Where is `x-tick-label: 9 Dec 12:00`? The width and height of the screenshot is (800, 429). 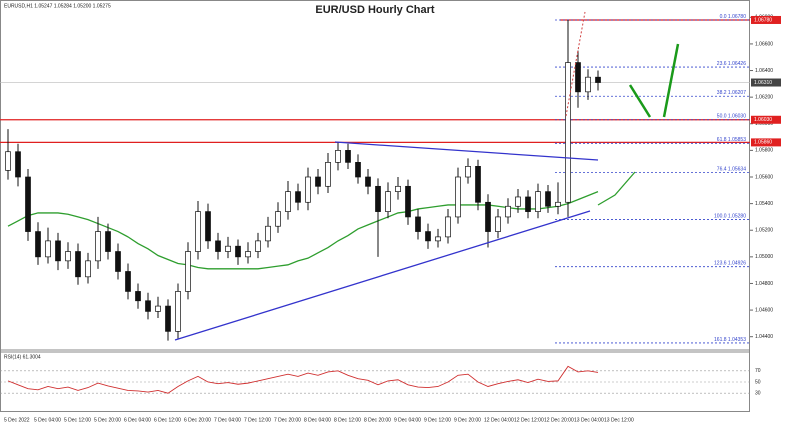
x-tick-label: 9 Dec 12:00 is located at coordinates (437, 420).